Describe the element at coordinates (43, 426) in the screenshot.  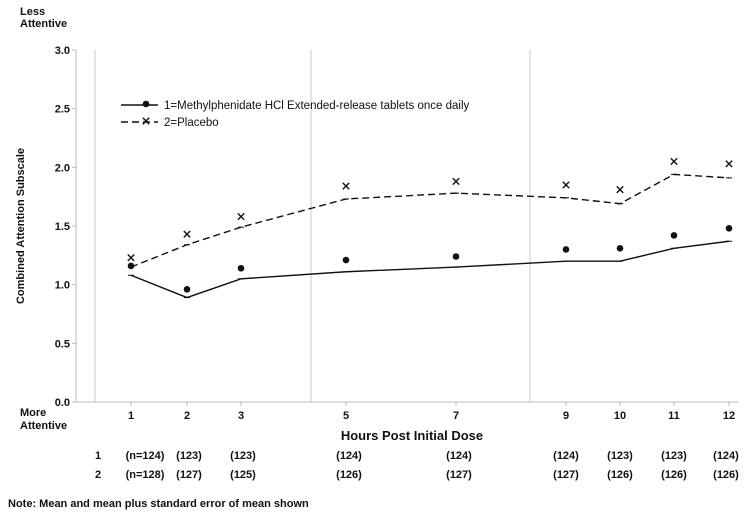
I see `y-bottom-note: Attentive` at that location.